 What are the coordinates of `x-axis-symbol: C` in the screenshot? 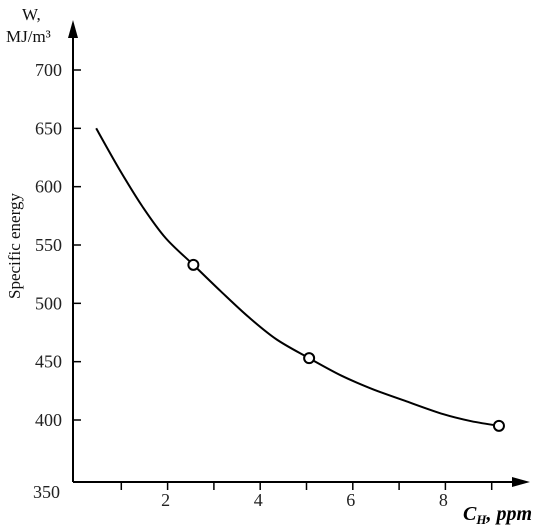 It's located at (470, 514).